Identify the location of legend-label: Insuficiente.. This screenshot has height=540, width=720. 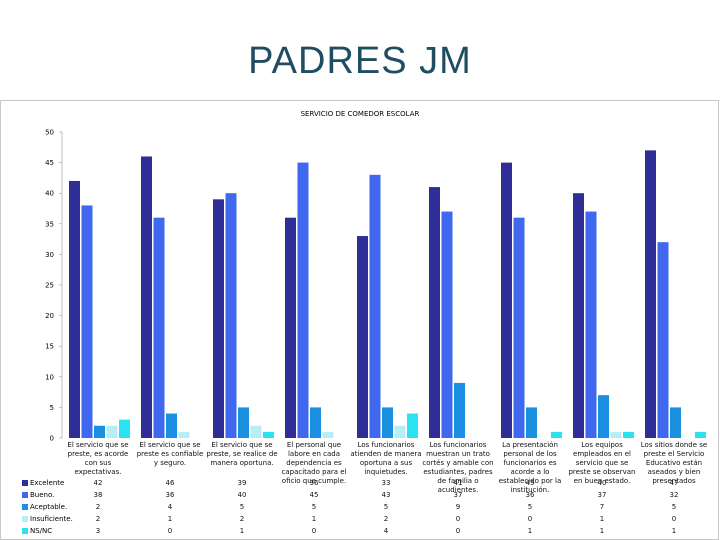
(51, 519).